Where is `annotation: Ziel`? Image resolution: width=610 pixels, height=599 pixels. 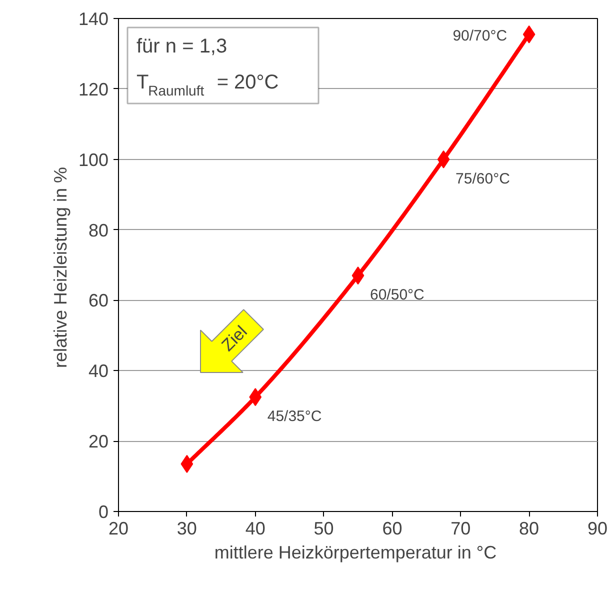
annotation: Ziel is located at coordinates (234, 338).